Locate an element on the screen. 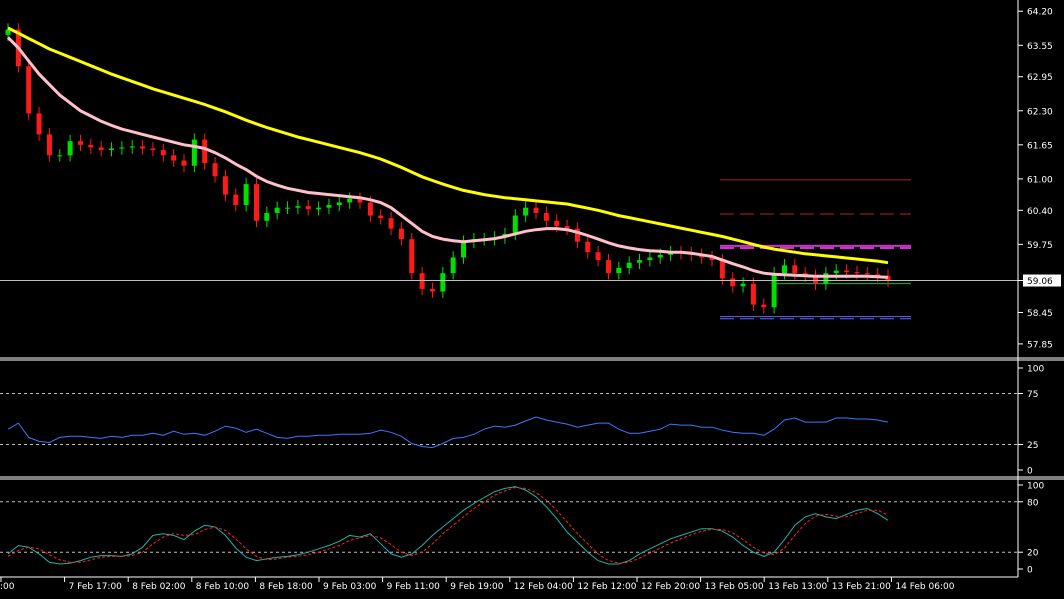 The image size is (1064, 599). time-axis-label: 9 Feb 03:00 is located at coordinates (350, 587).